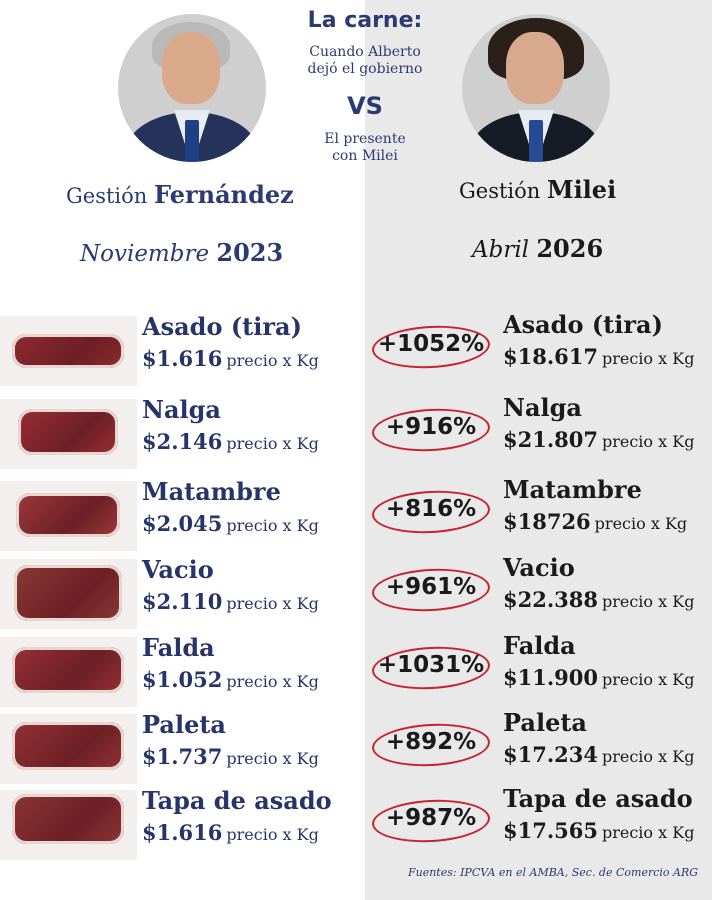 The height and width of the screenshot is (900, 712). What do you see at coordinates (192, 88) in the screenshot?
I see `fernandez-portrait-icon` at bounding box center [192, 88].